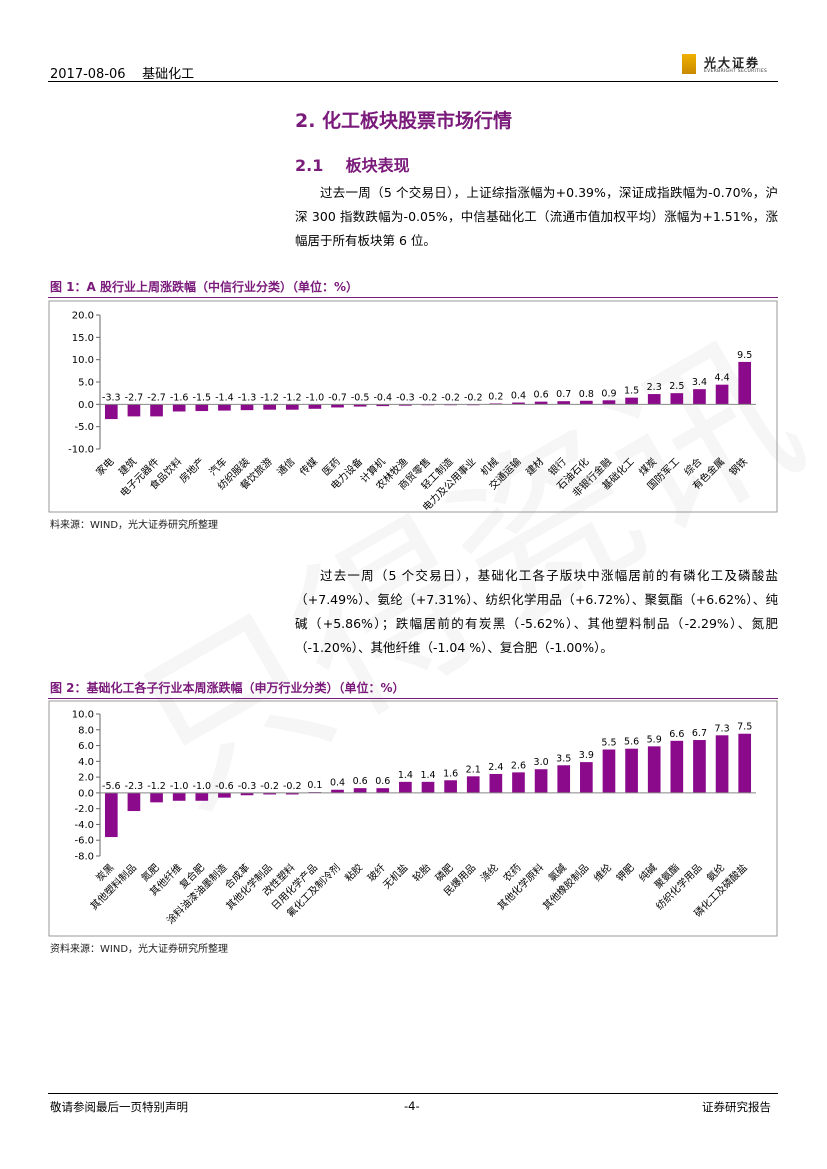  What do you see at coordinates (413, 81) in the screenshot?
I see `header-divider` at bounding box center [413, 81].